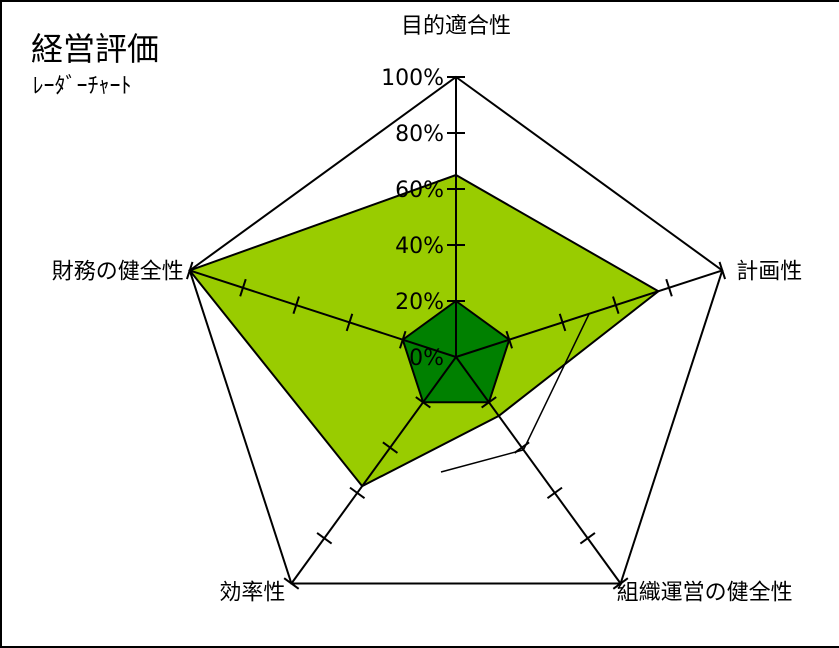  Describe the element at coordinates (769, 271) in the screenshot. I see `axis-label-2: 計画性` at that location.